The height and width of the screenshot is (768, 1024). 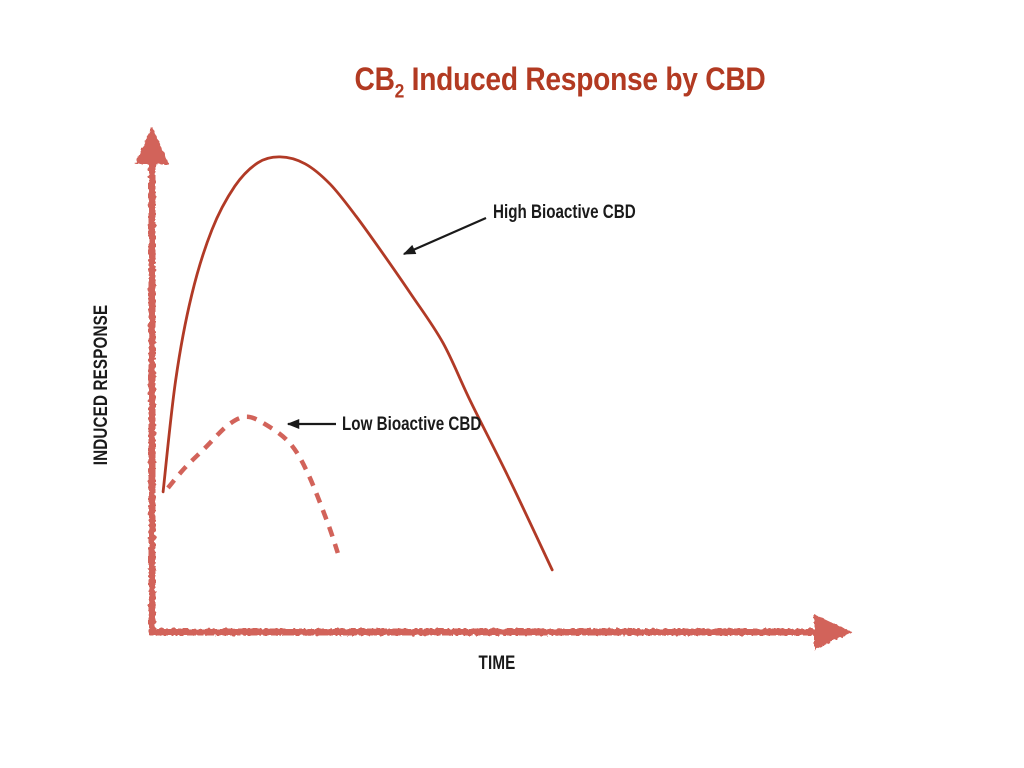 I want to click on title-rest: Induced Response by CBD, so click(x=585, y=79).